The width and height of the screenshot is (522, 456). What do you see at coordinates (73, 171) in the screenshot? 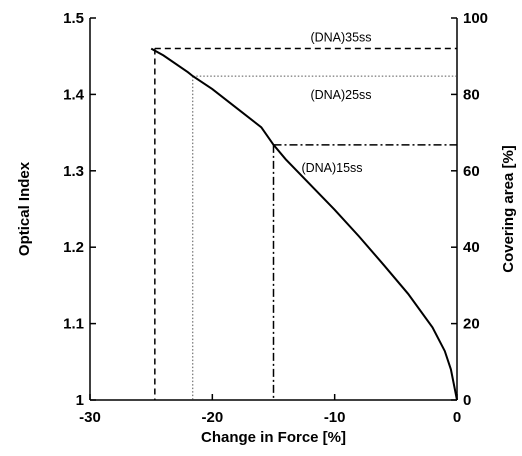
I see `y-tick-label: 1.3` at bounding box center [73, 171].